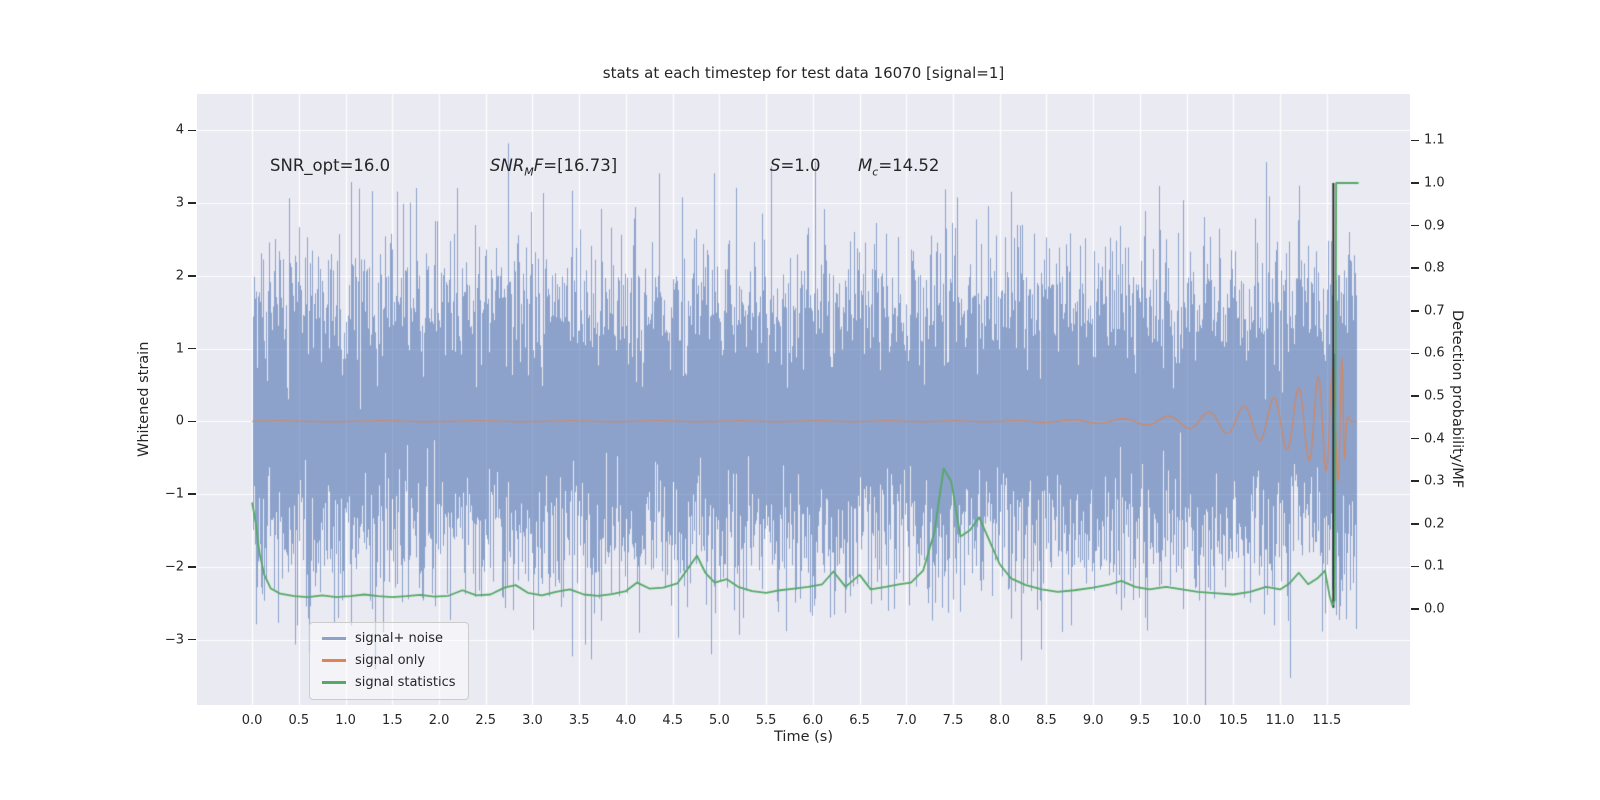  I want to click on y-left-tick-label: −2, so click(174, 567).